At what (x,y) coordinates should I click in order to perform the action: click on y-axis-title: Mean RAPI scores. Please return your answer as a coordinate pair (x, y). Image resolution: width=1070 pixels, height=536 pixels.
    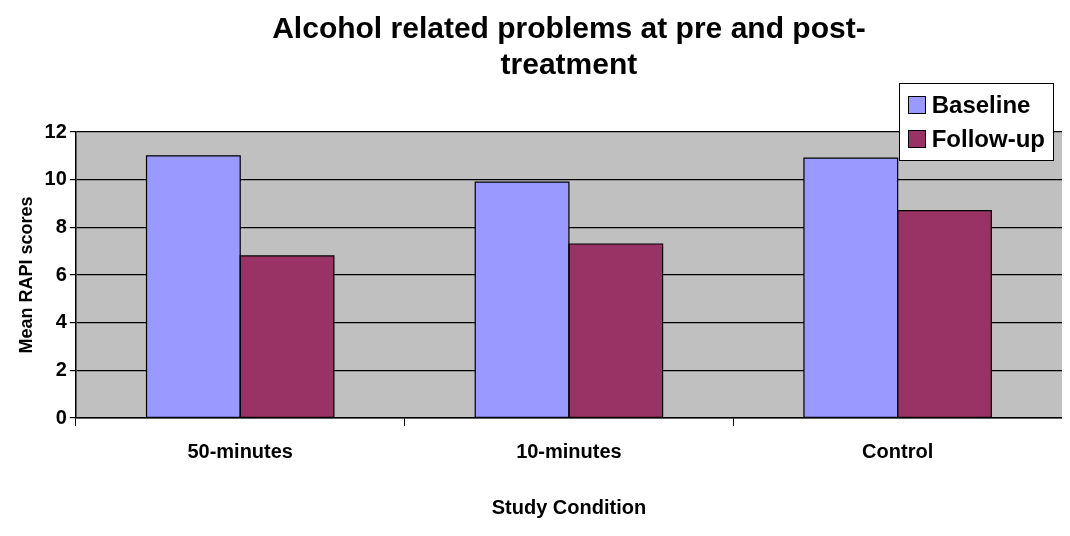
    Looking at the image, I should click on (25, 275).